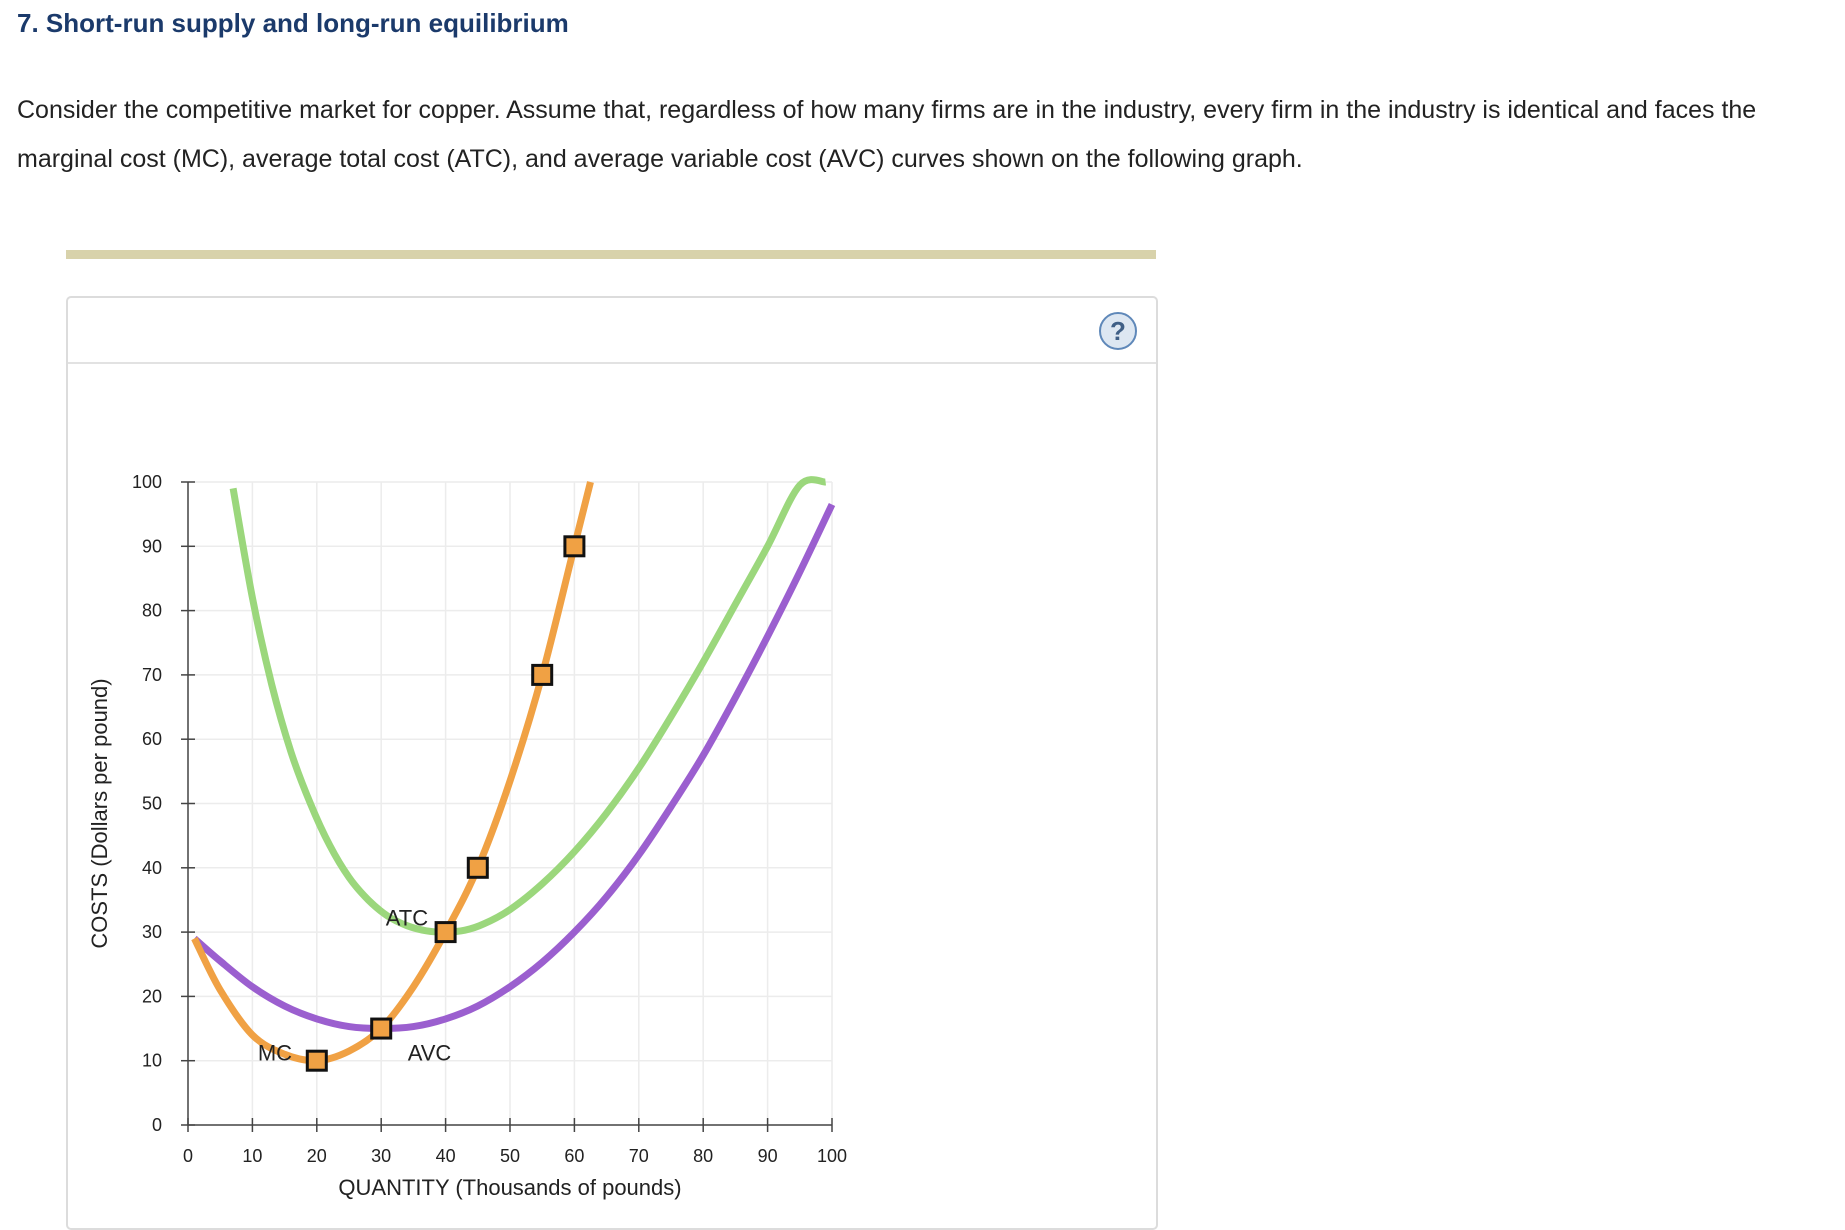 This screenshot has height=1230, width=1845. Describe the element at coordinates (768, 1156) in the screenshot. I see `x-tick-label: 90` at that location.